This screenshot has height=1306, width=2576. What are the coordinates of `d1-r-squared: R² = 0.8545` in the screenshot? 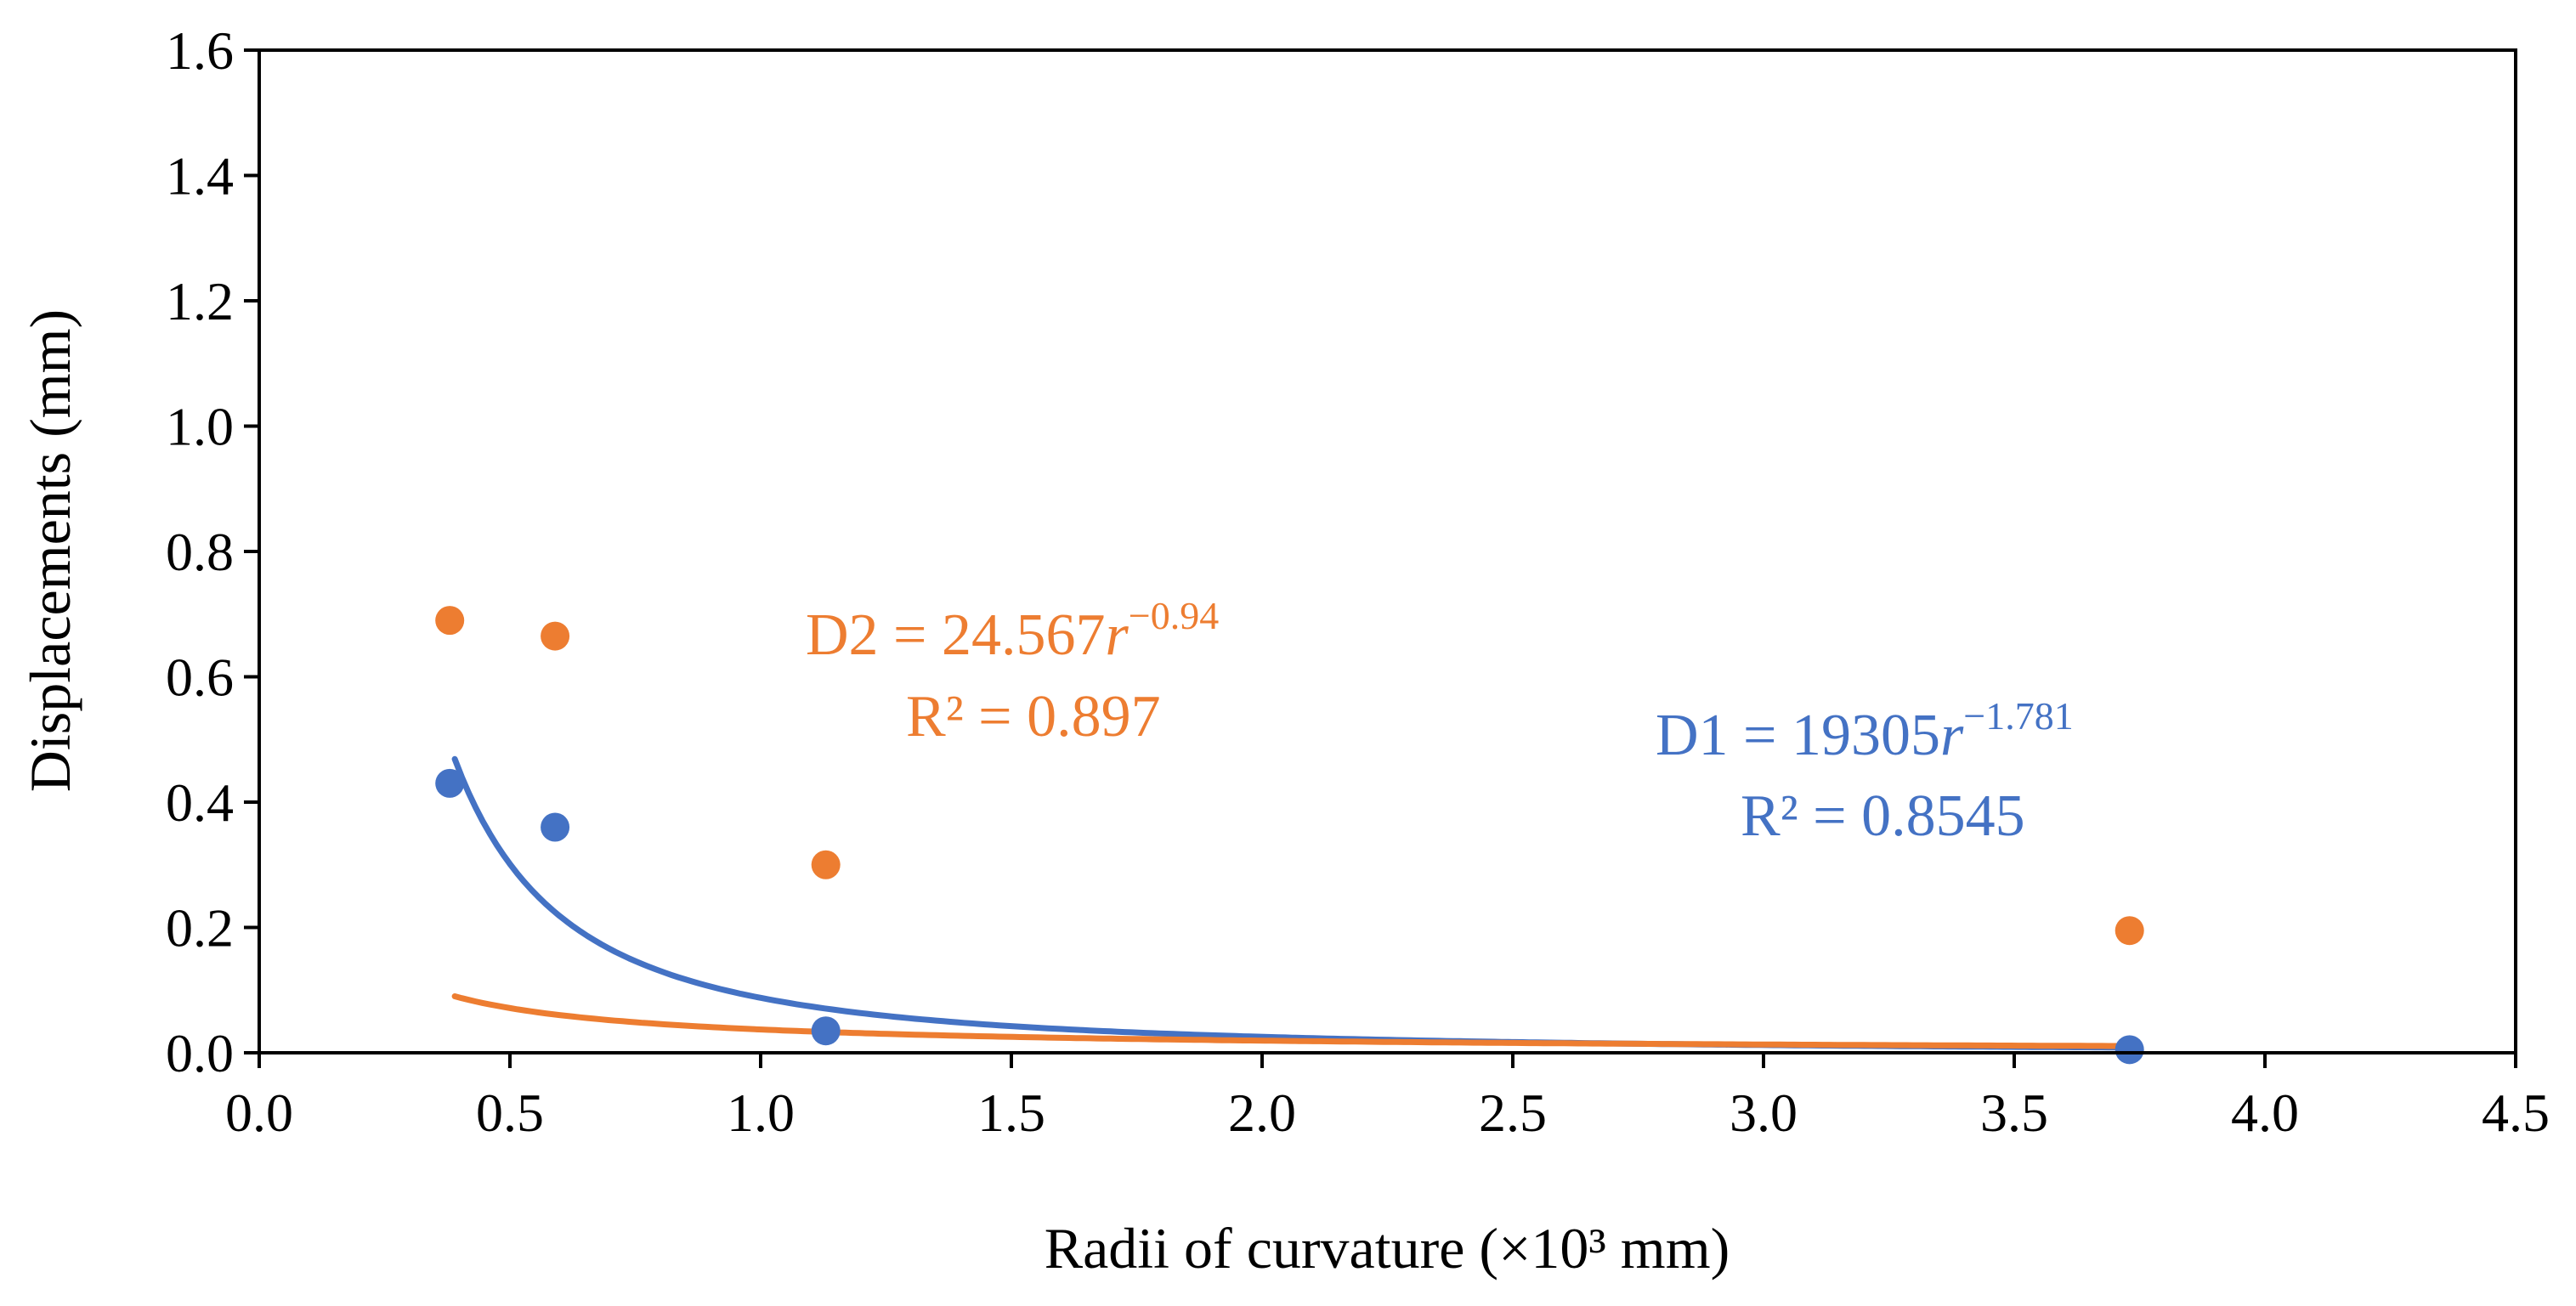 It's located at (1883, 816).